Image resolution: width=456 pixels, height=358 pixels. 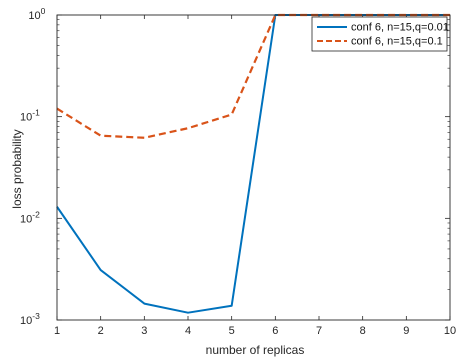 I want to click on x-tick-label: 5, so click(x=232, y=331).